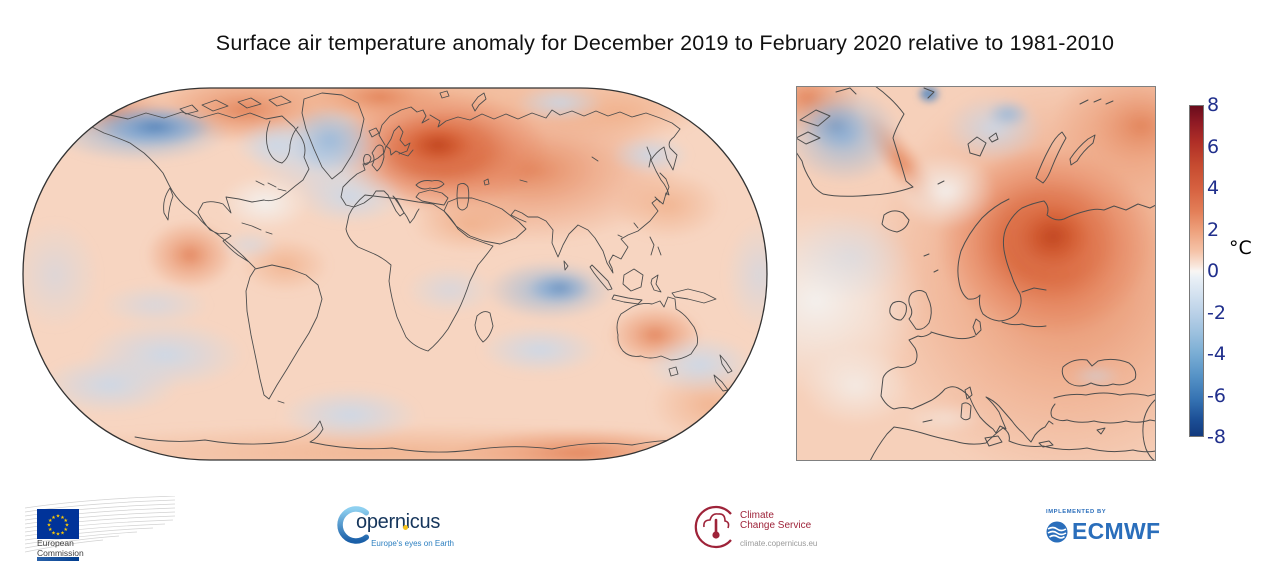  Describe the element at coordinates (58, 559) in the screenshot. I see `eu-underline` at that location.